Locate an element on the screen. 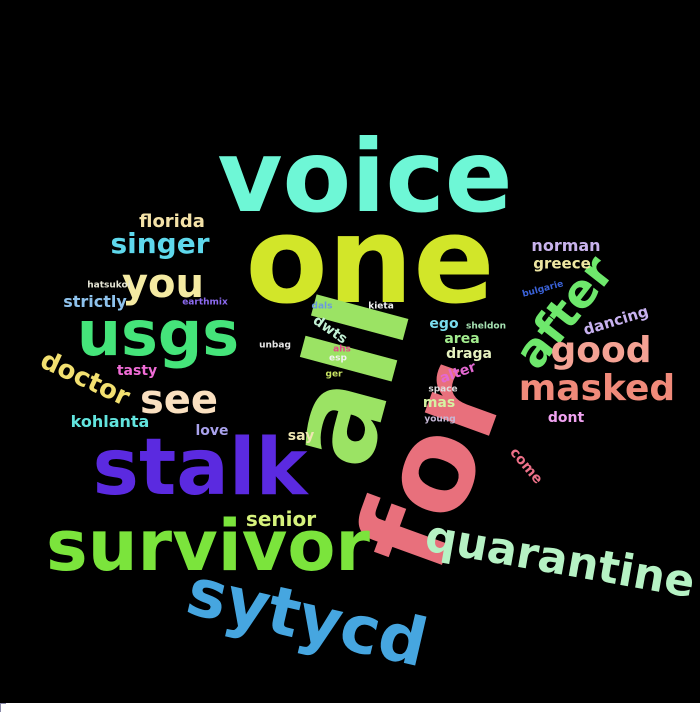  word-tasty: tasty is located at coordinates (137, 371).